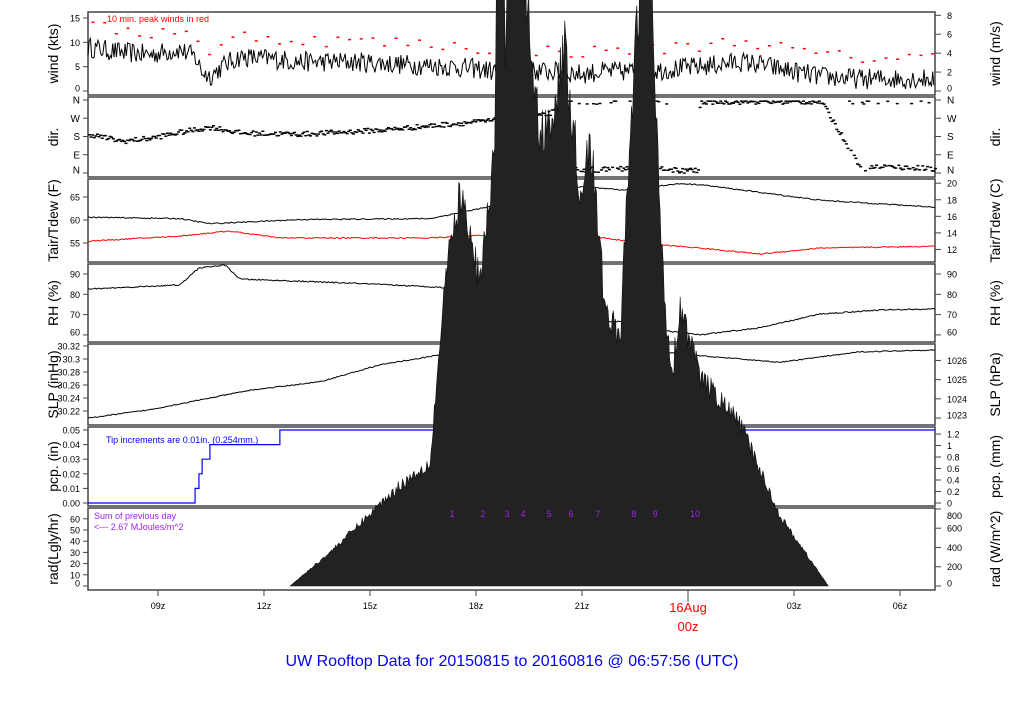  What do you see at coordinates (75, 295) in the screenshot?
I see `y-tick-label: 80` at bounding box center [75, 295].